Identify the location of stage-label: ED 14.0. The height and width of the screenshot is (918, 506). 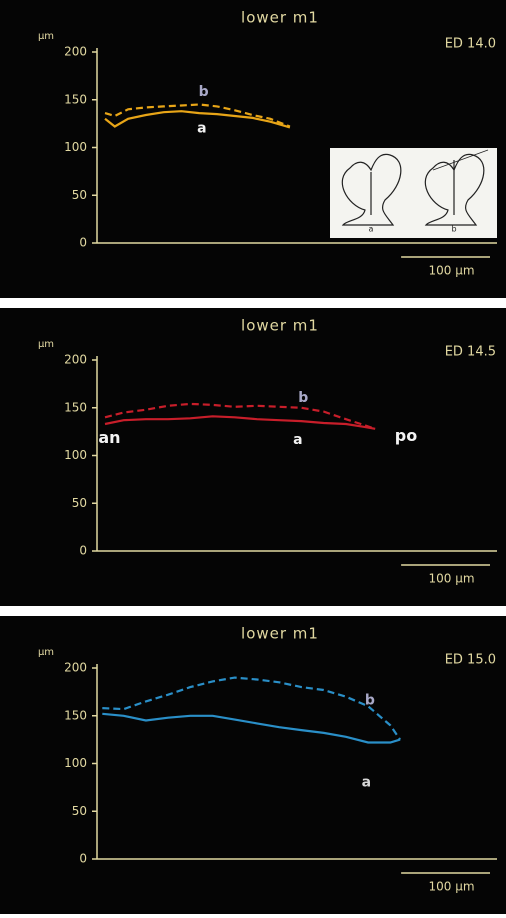
(470, 44).